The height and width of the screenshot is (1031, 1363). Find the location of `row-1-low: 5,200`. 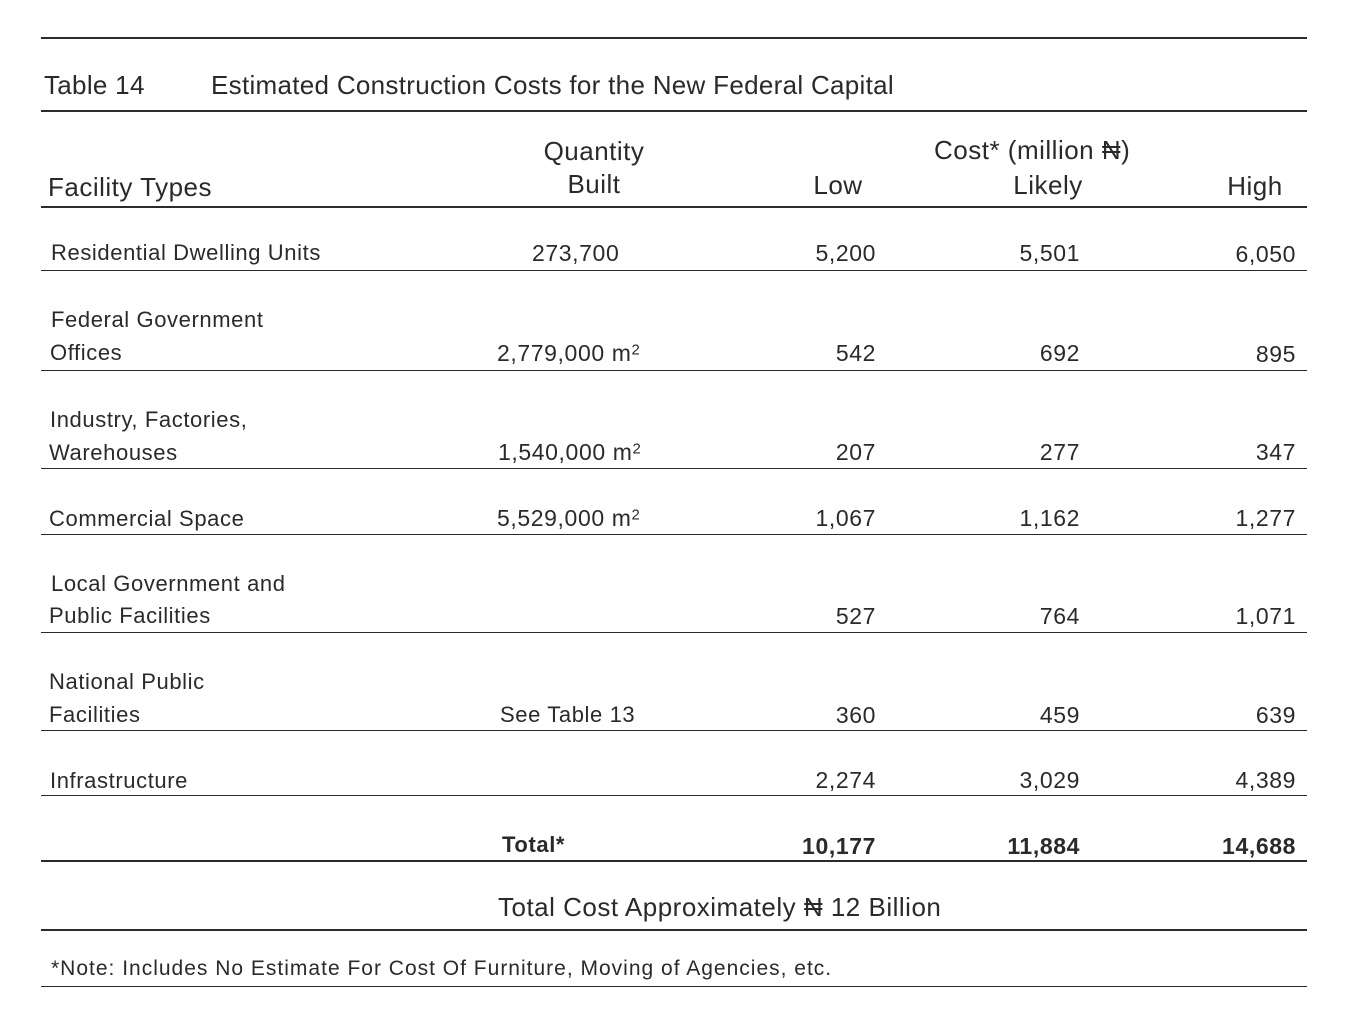

row-1-low: 5,200 is located at coordinates (845, 253).